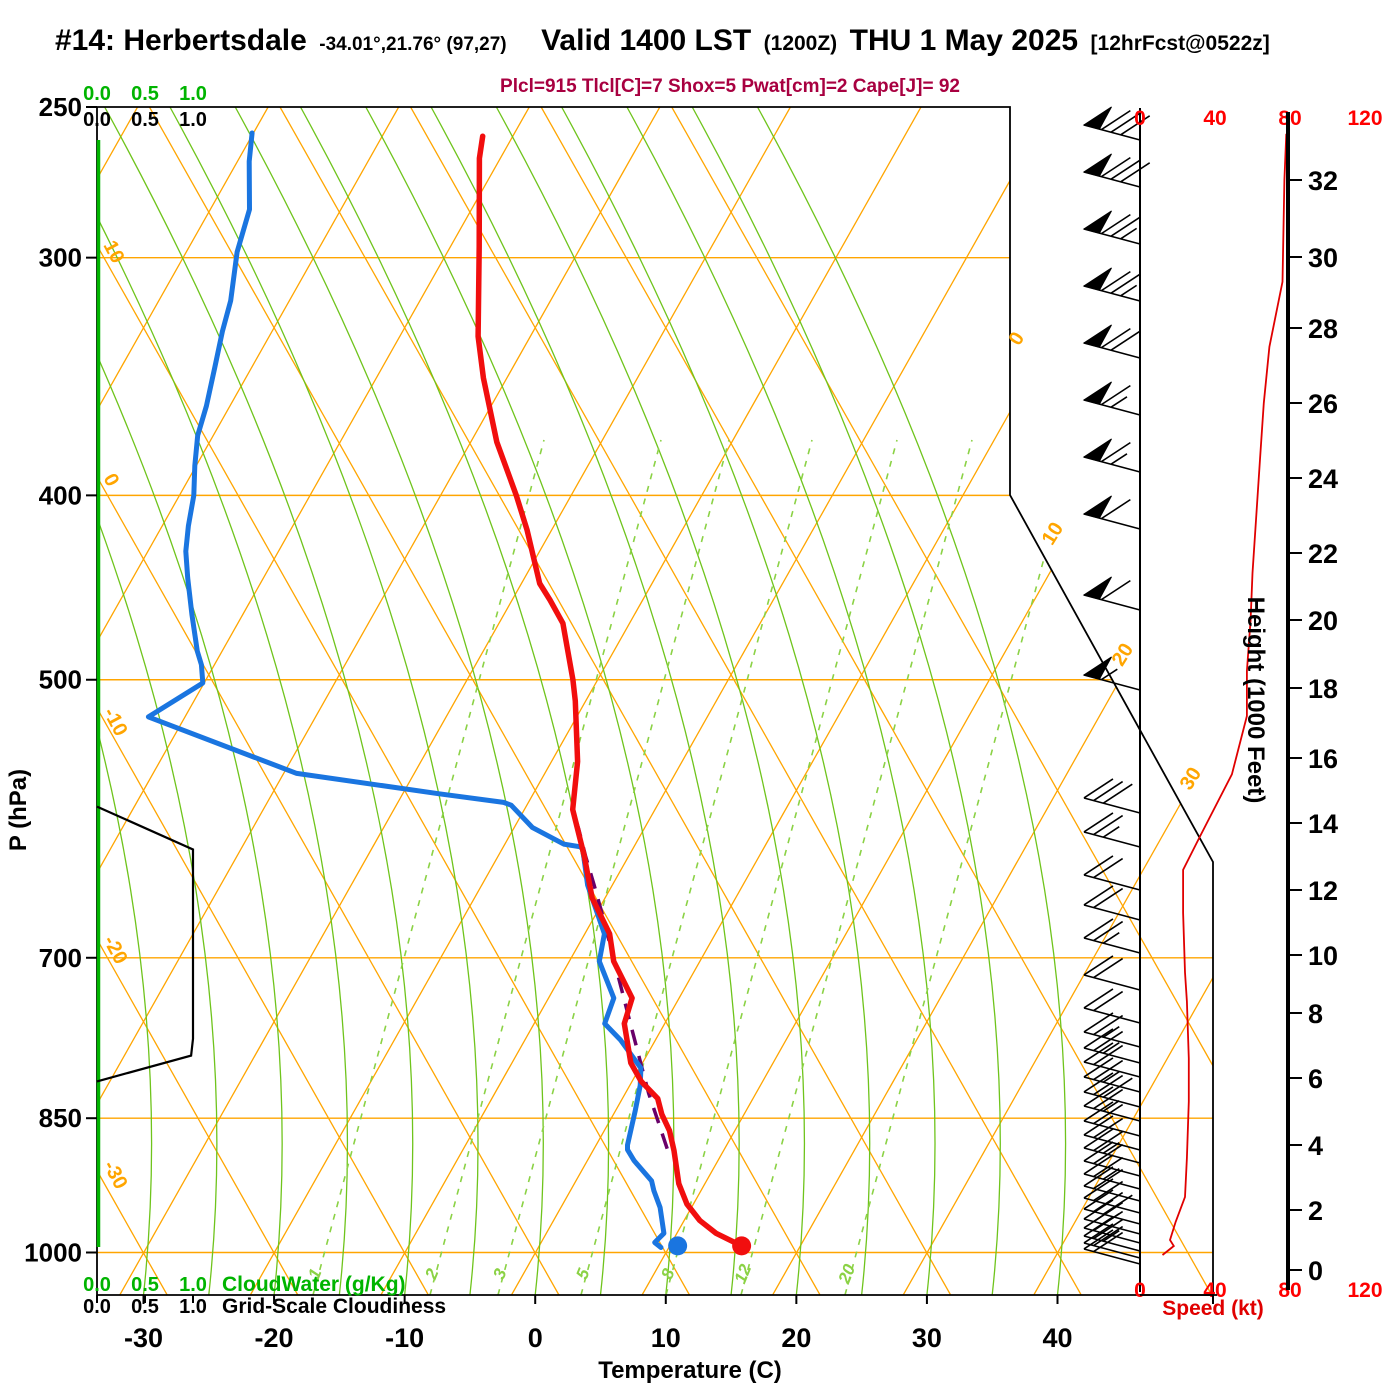 The image size is (1400, 1400). What do you see at coordinates (690, 1370) in the screenshot?
I see `temperature-axis-title: Temperature (C)` at bounding box center [690, 1370].